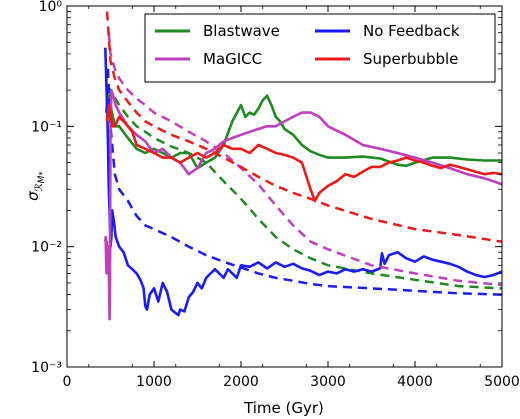 This screenshot has width=520, height=419. I want to click on legend-box, so click(320, 48).